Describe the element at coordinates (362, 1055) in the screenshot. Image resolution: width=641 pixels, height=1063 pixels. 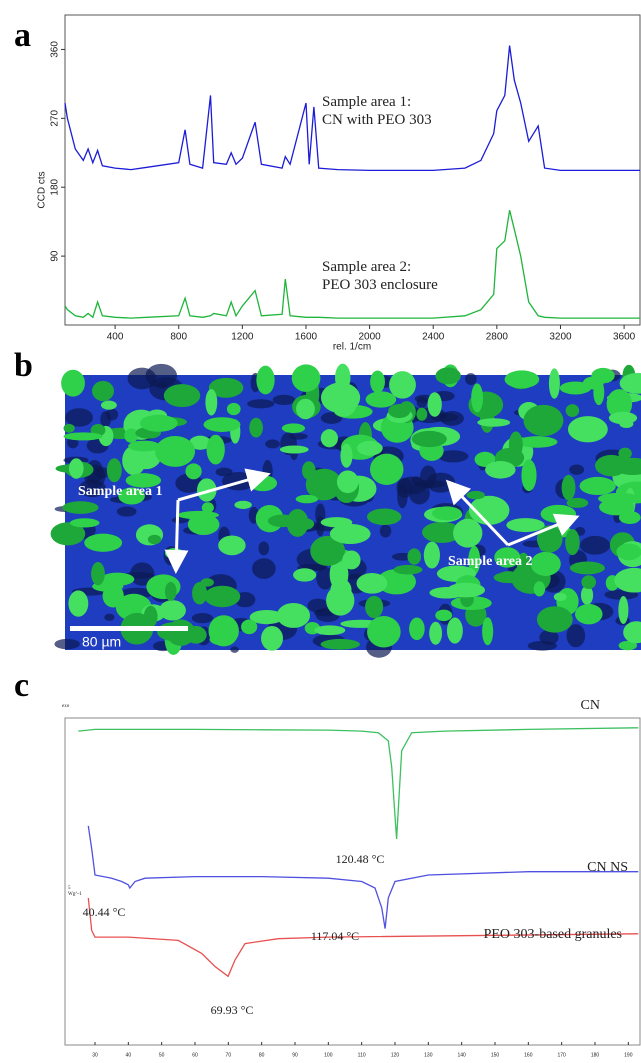
I see `x-tick-label: 110` at that location.